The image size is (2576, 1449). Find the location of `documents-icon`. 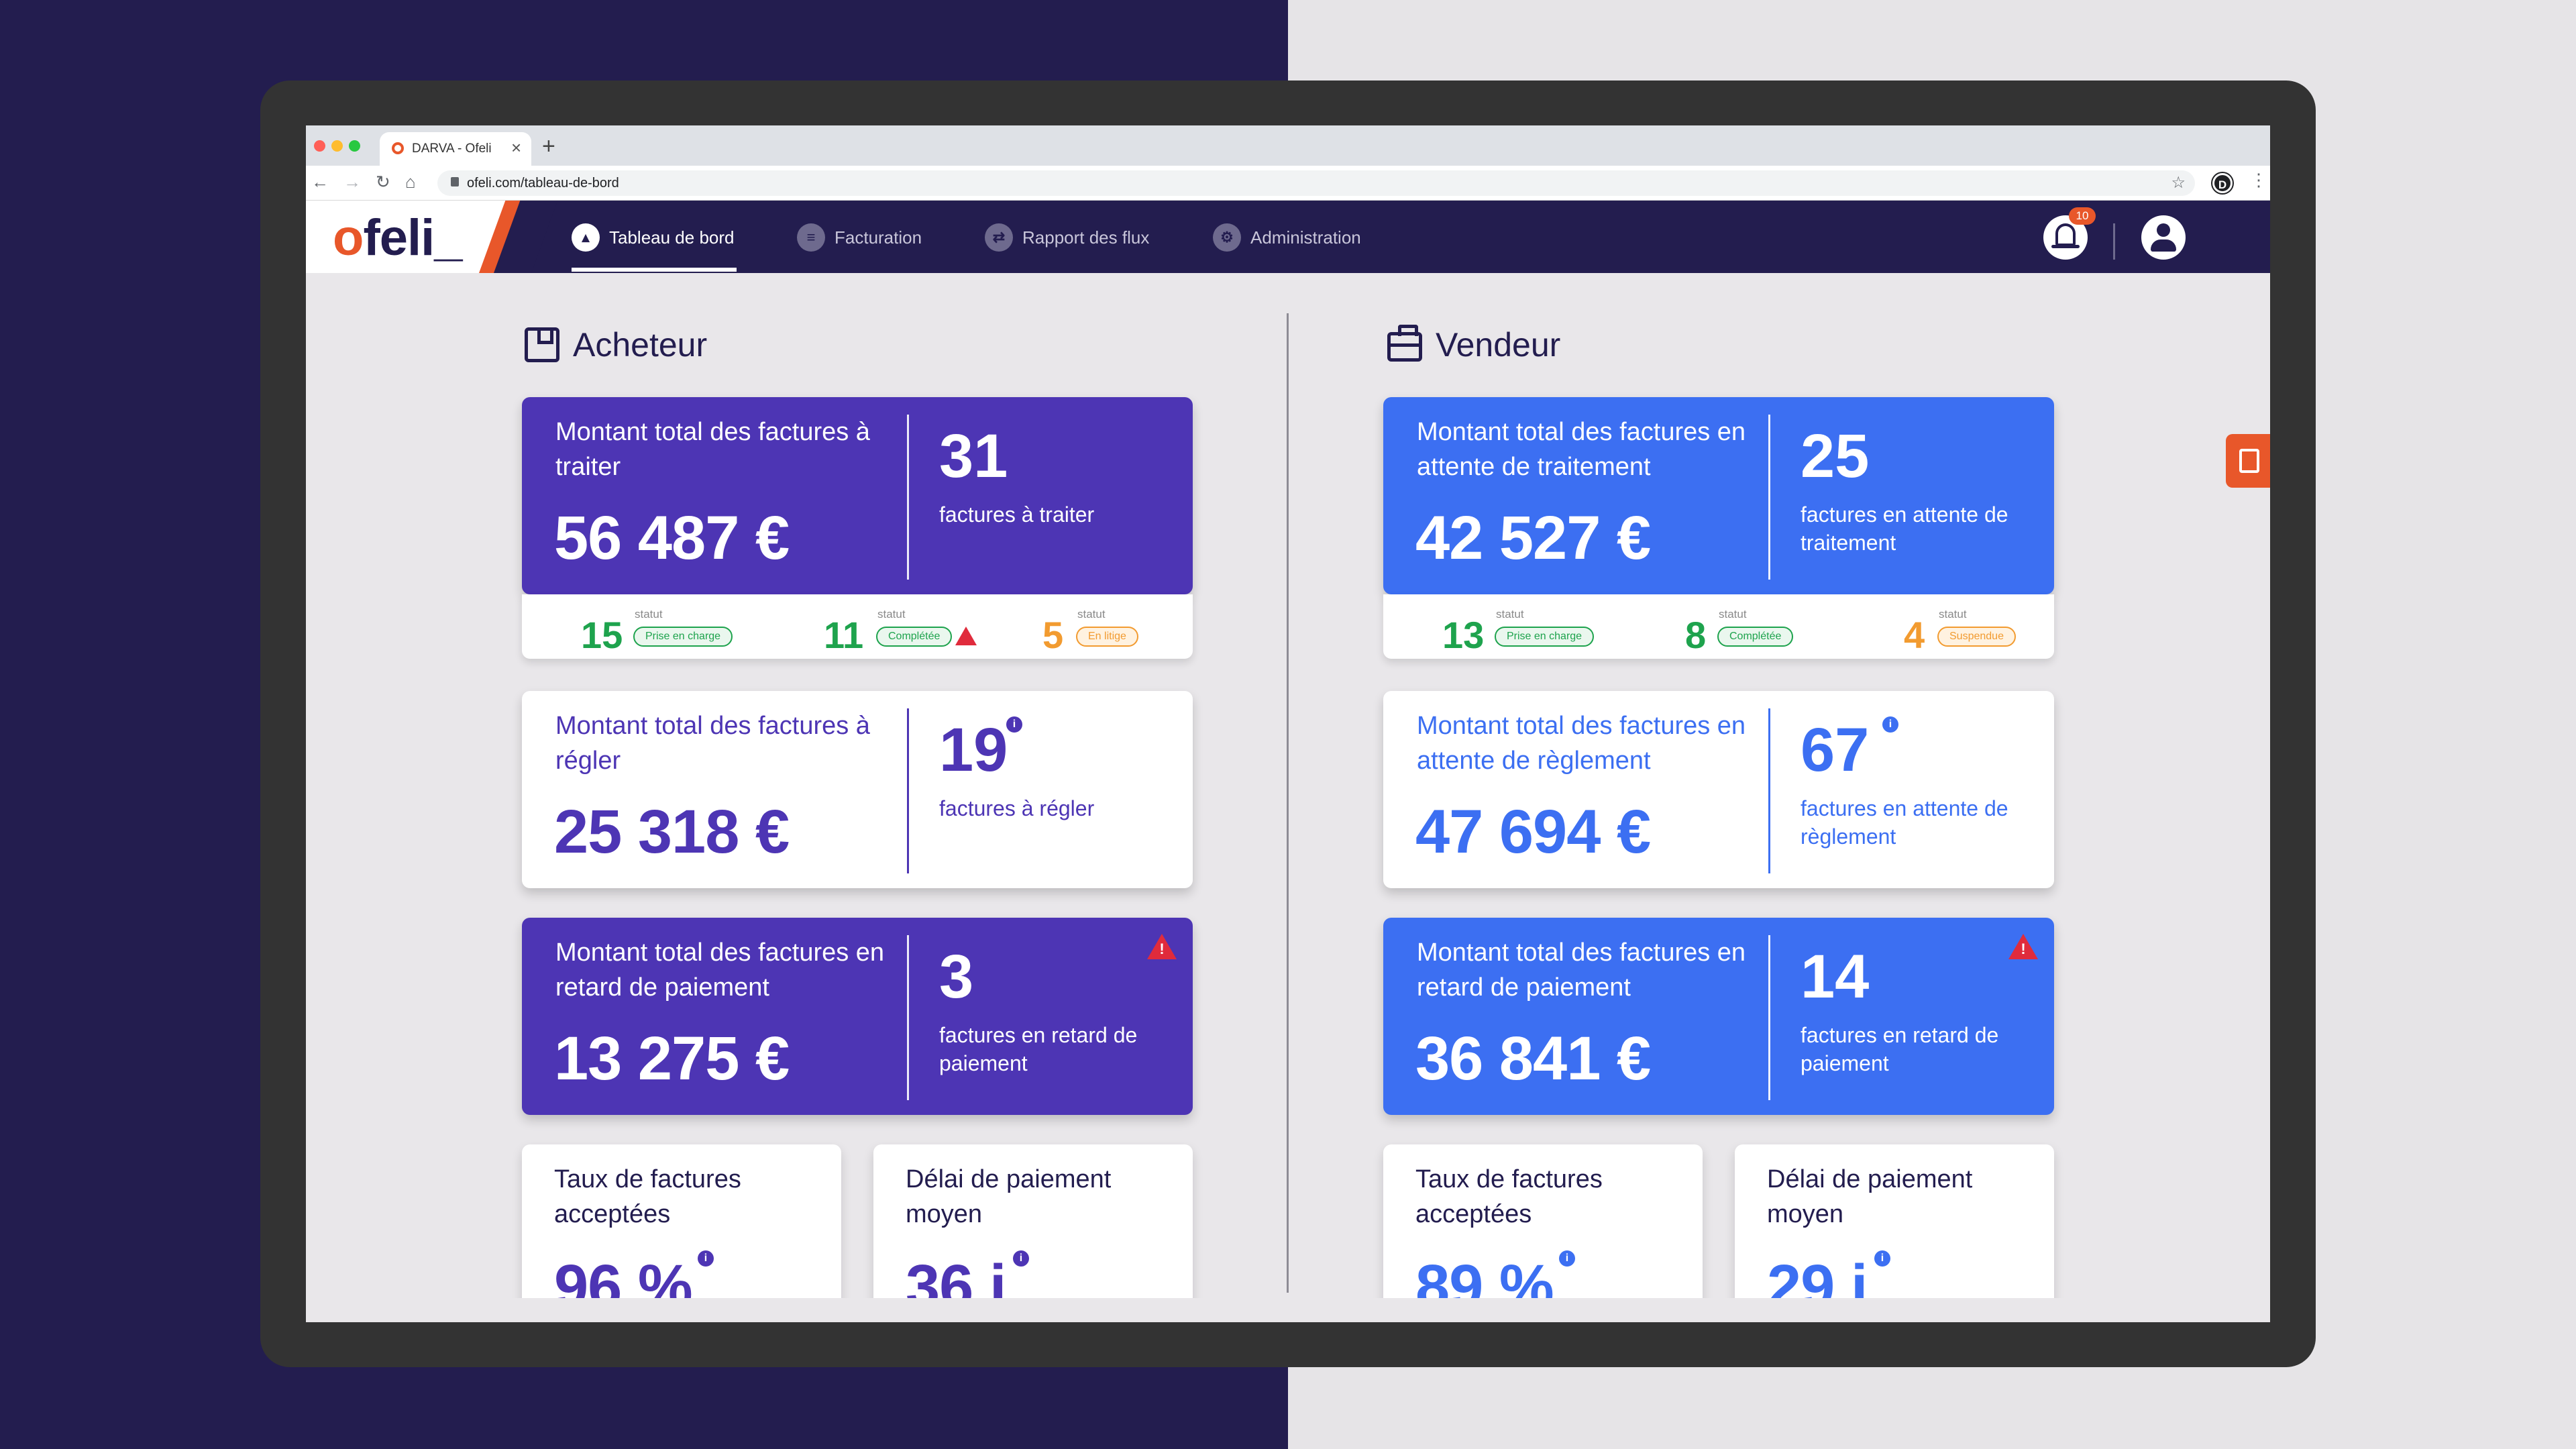

documents-icon is located at coordinates (2249, 461).